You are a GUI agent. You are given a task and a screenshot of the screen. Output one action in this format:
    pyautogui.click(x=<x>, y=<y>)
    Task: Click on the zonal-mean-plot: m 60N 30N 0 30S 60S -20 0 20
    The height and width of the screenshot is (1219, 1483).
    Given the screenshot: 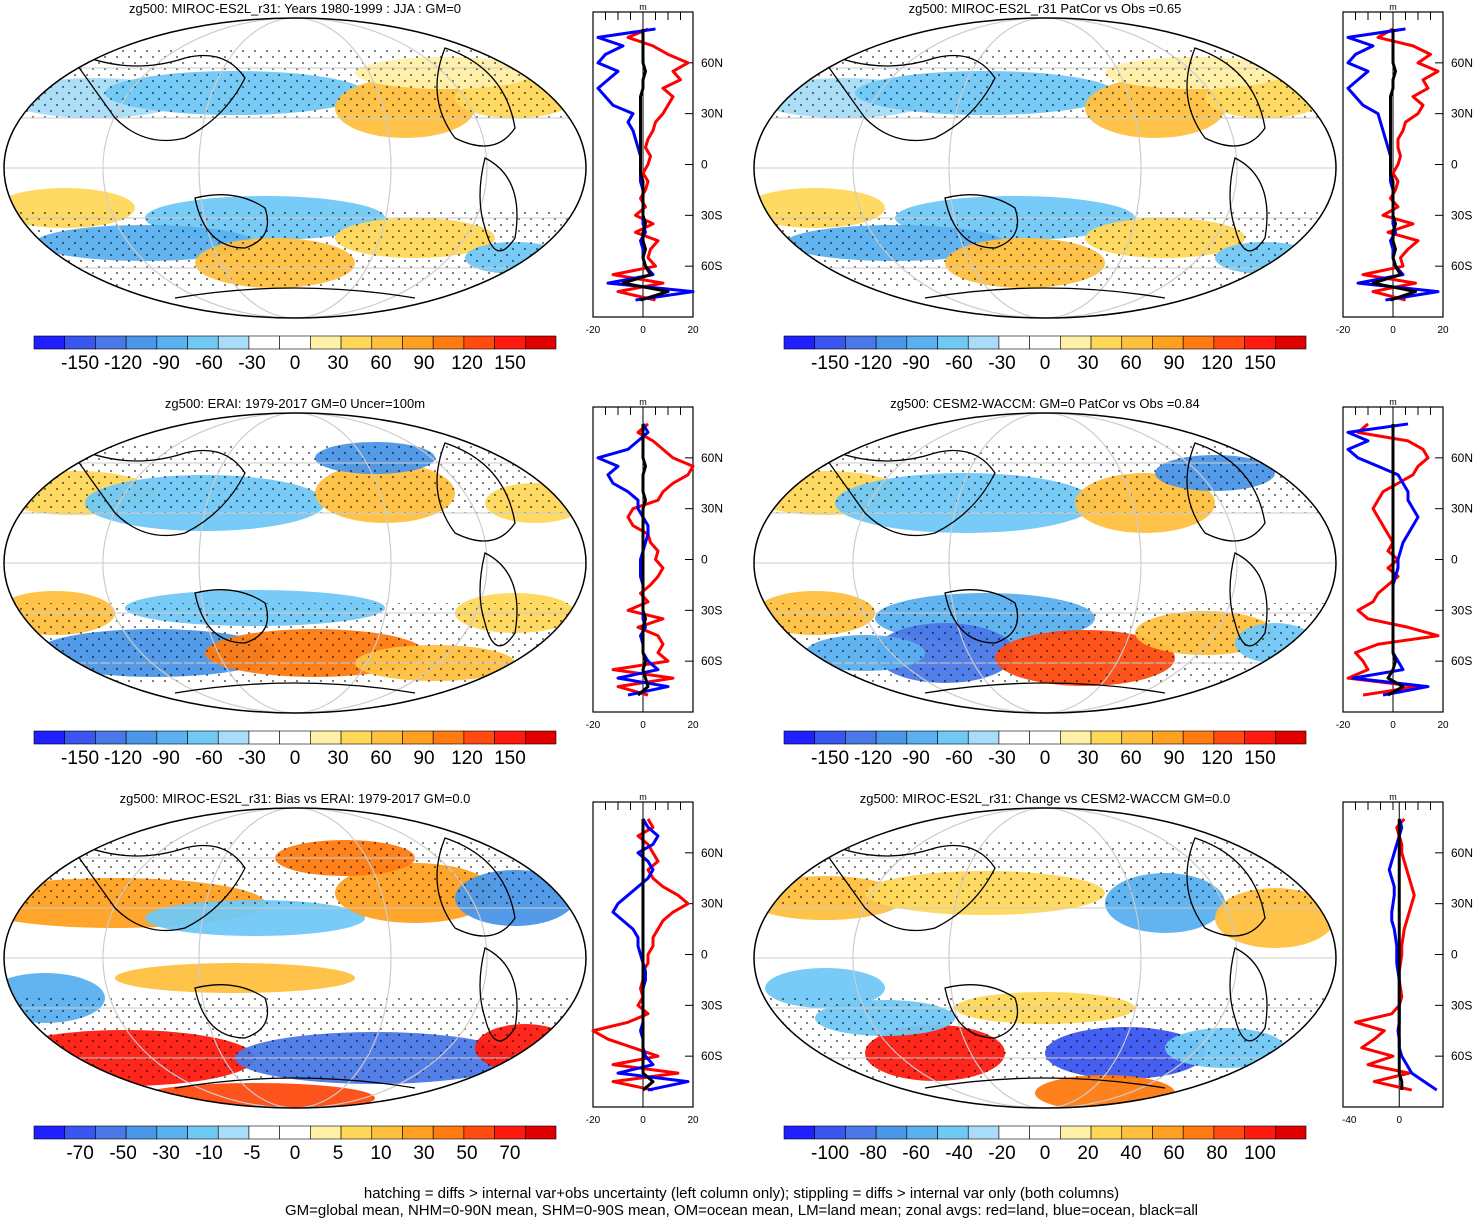 What is the action you would take?
    pyautogui.click(x=654, y=169)
    